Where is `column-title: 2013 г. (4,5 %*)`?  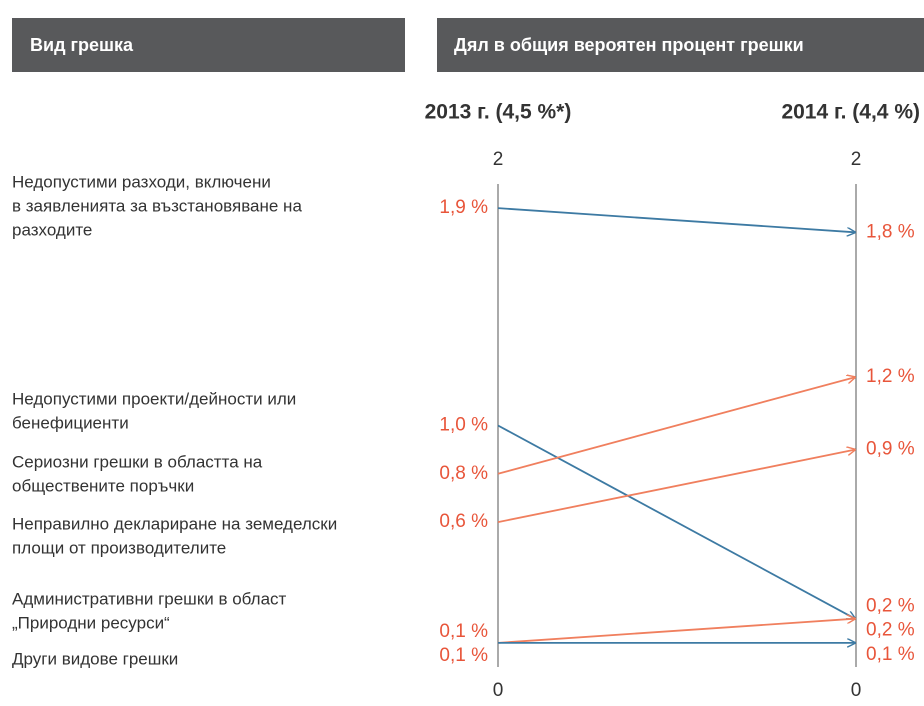
column-title: 2013 г. (4,5 %*) is located at coordinates (498, 112).